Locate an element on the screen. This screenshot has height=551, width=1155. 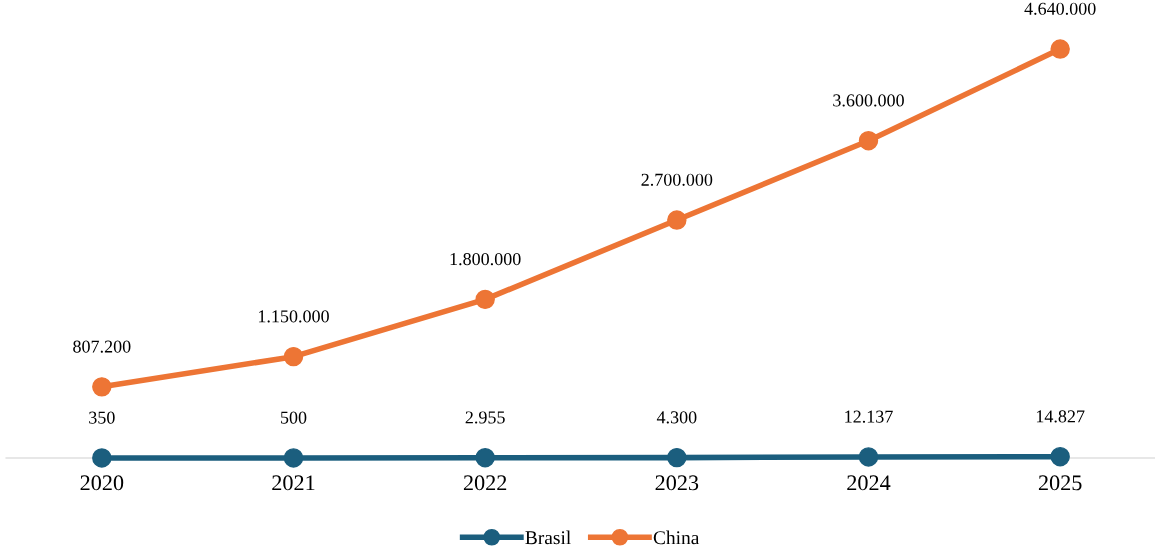
data-label: 2.955 is located at coordinates (485, 417).